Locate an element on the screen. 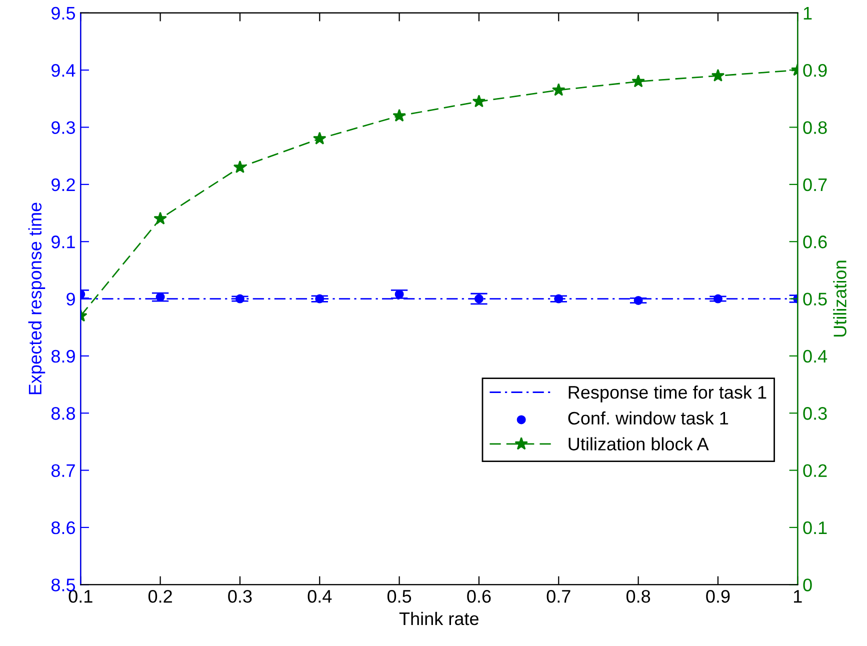 This screenshot has height=646, width=867. legend-label: Response time for task 1 is located at coordinates (667, 393).